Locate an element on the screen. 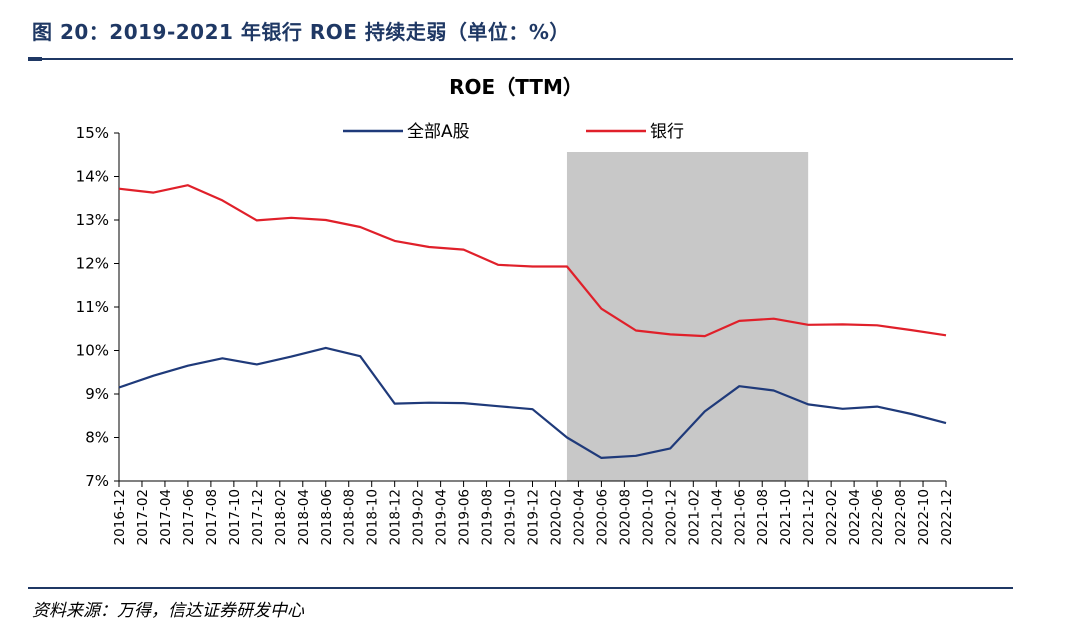 This screenshot has width=1080, height=633. bottom-divider is located at coordinates (520, 588).